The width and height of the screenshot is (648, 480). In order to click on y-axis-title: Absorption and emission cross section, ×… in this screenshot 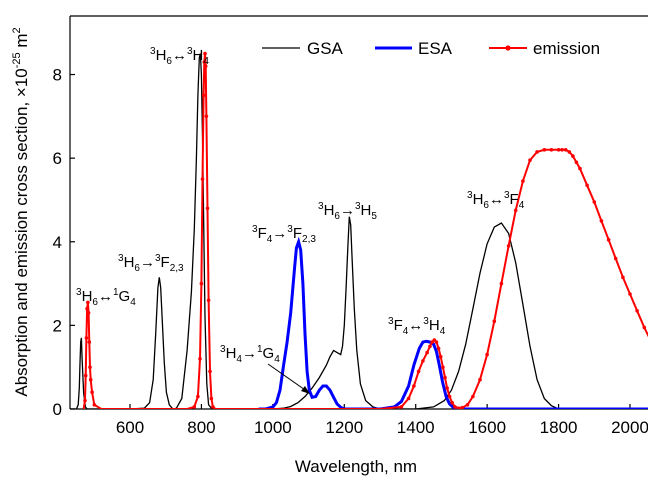, I will do `click(21, 211)`.